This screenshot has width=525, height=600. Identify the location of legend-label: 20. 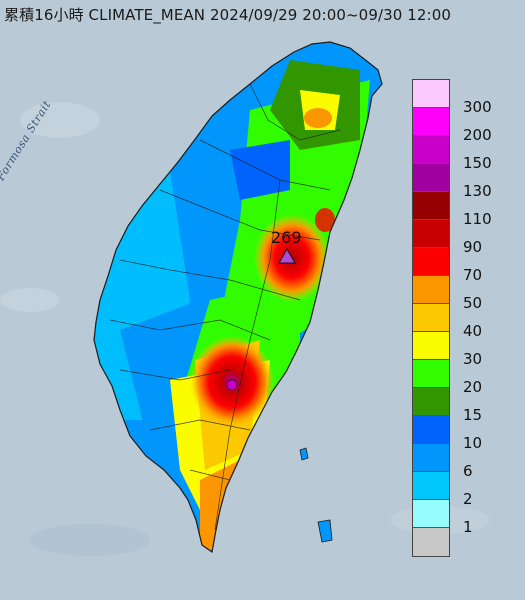
(473, 387).